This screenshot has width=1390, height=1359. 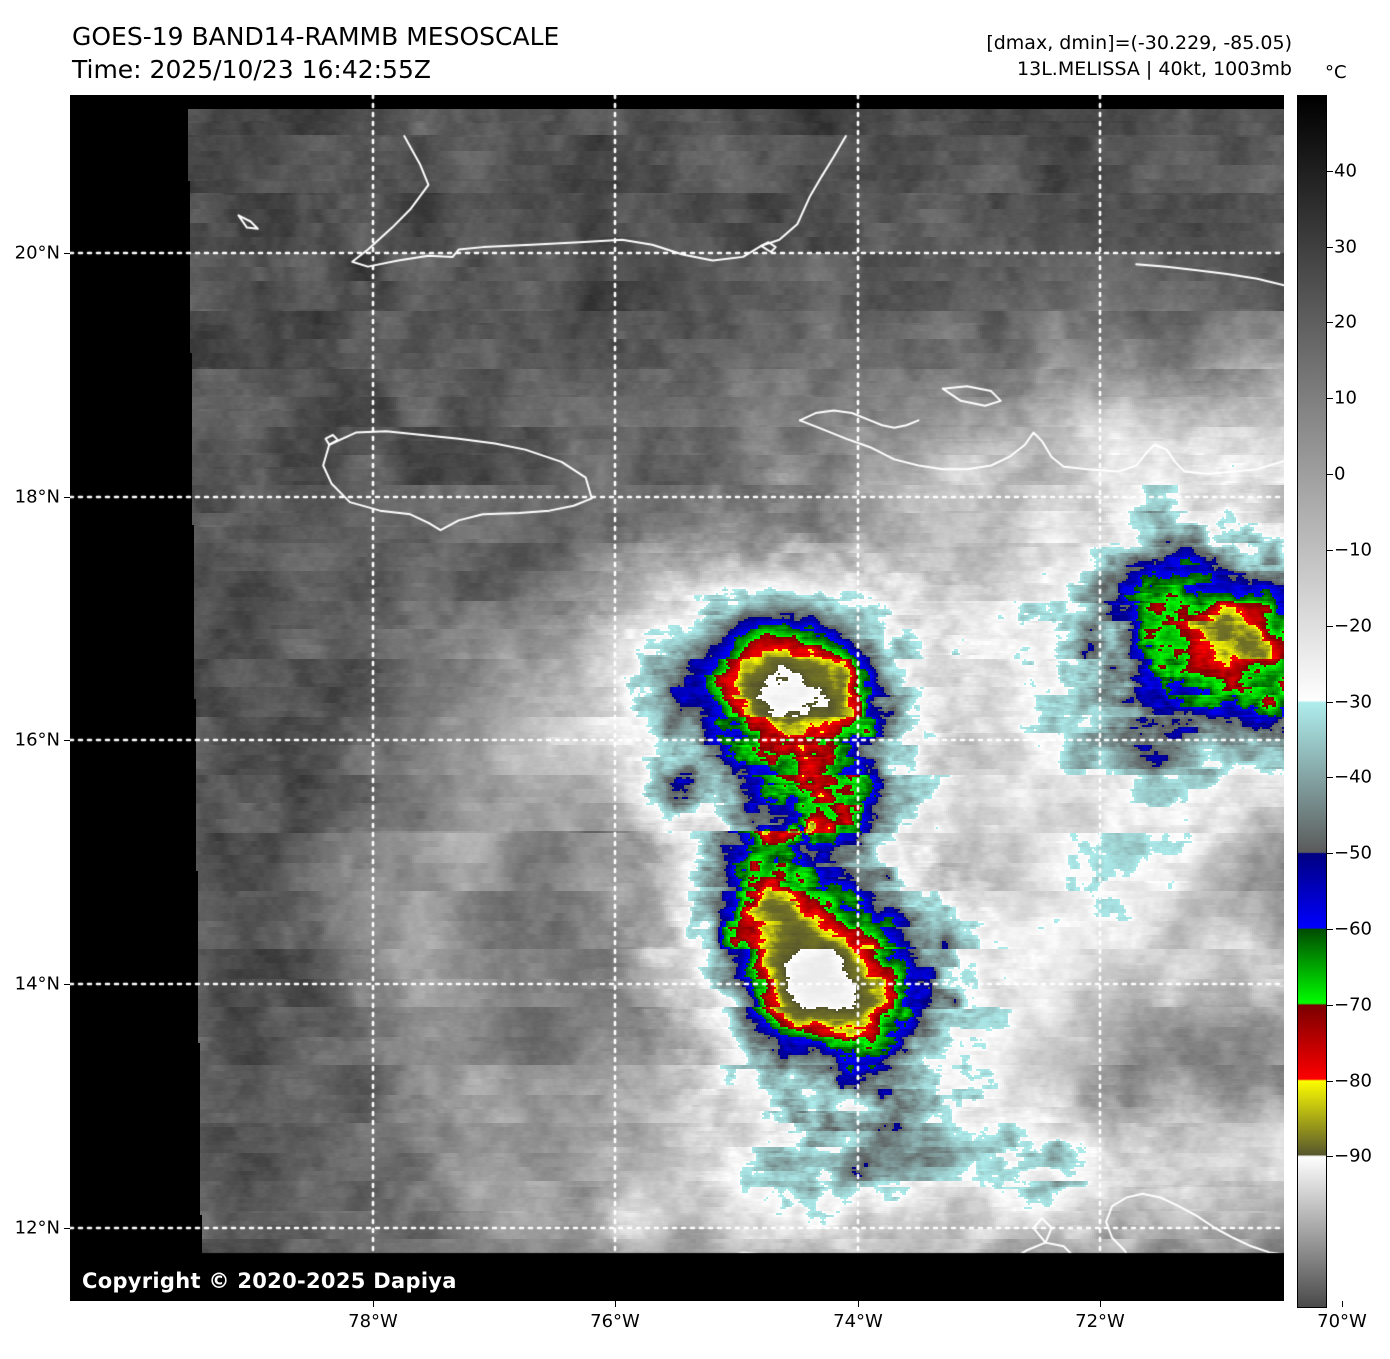 I want to click on colorbar-tick-label: −70, so click(x=1353, y=1005).